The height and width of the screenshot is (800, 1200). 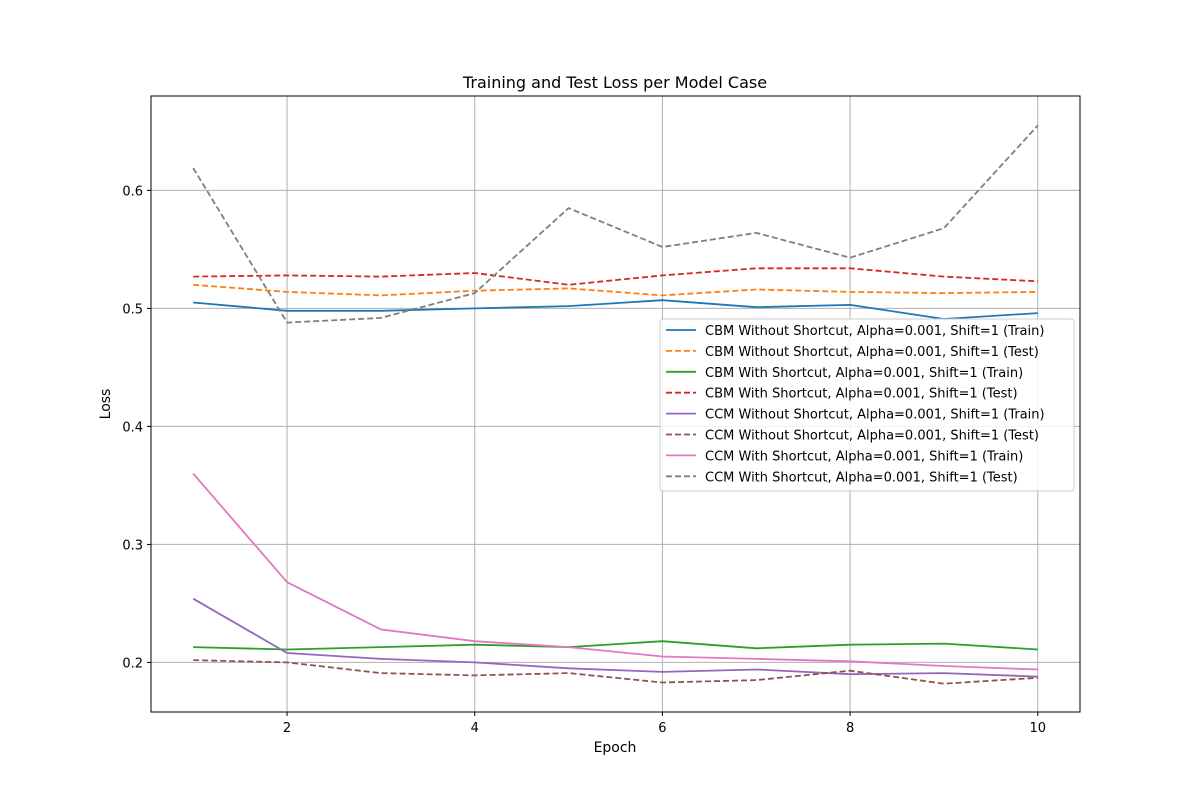 I want to click on x-tick-label: 4, so click(x=475, y=728).